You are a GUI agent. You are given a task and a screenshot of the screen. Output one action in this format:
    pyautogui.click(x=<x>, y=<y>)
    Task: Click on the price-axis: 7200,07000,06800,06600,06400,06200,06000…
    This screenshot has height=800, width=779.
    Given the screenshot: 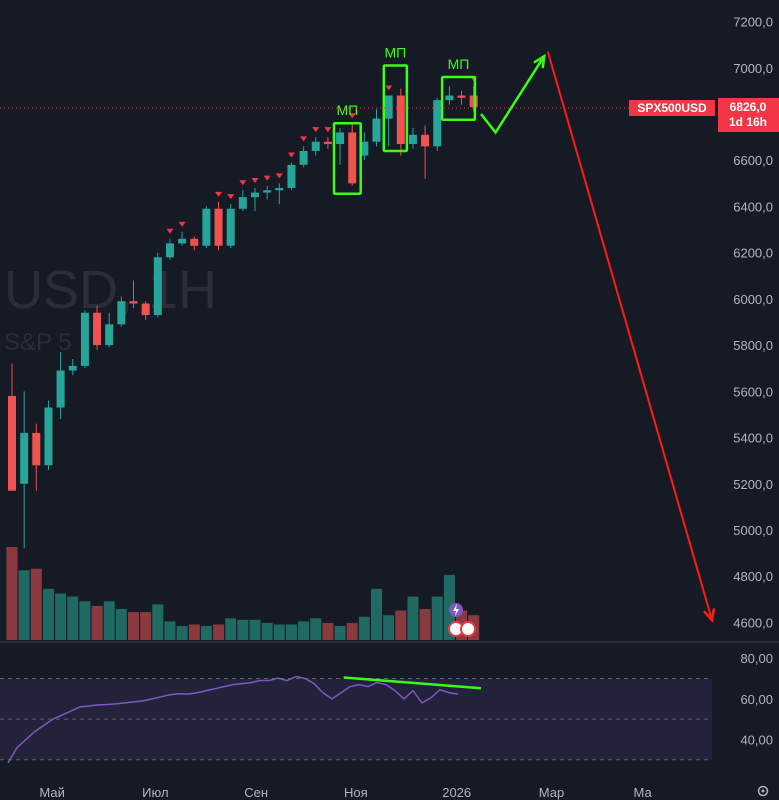 What is the action you would take?
    pyautogui.click(x=753, y=323)
    